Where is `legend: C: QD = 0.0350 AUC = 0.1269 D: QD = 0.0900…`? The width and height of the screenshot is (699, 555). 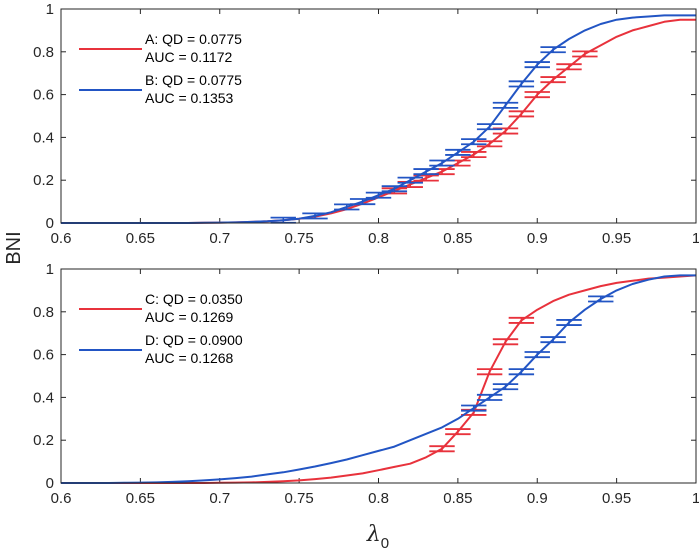
legend: C: QD = 0.0350 AUC = 0.1269 D: QD = 0.0900… is located at coordinates (161, 328).